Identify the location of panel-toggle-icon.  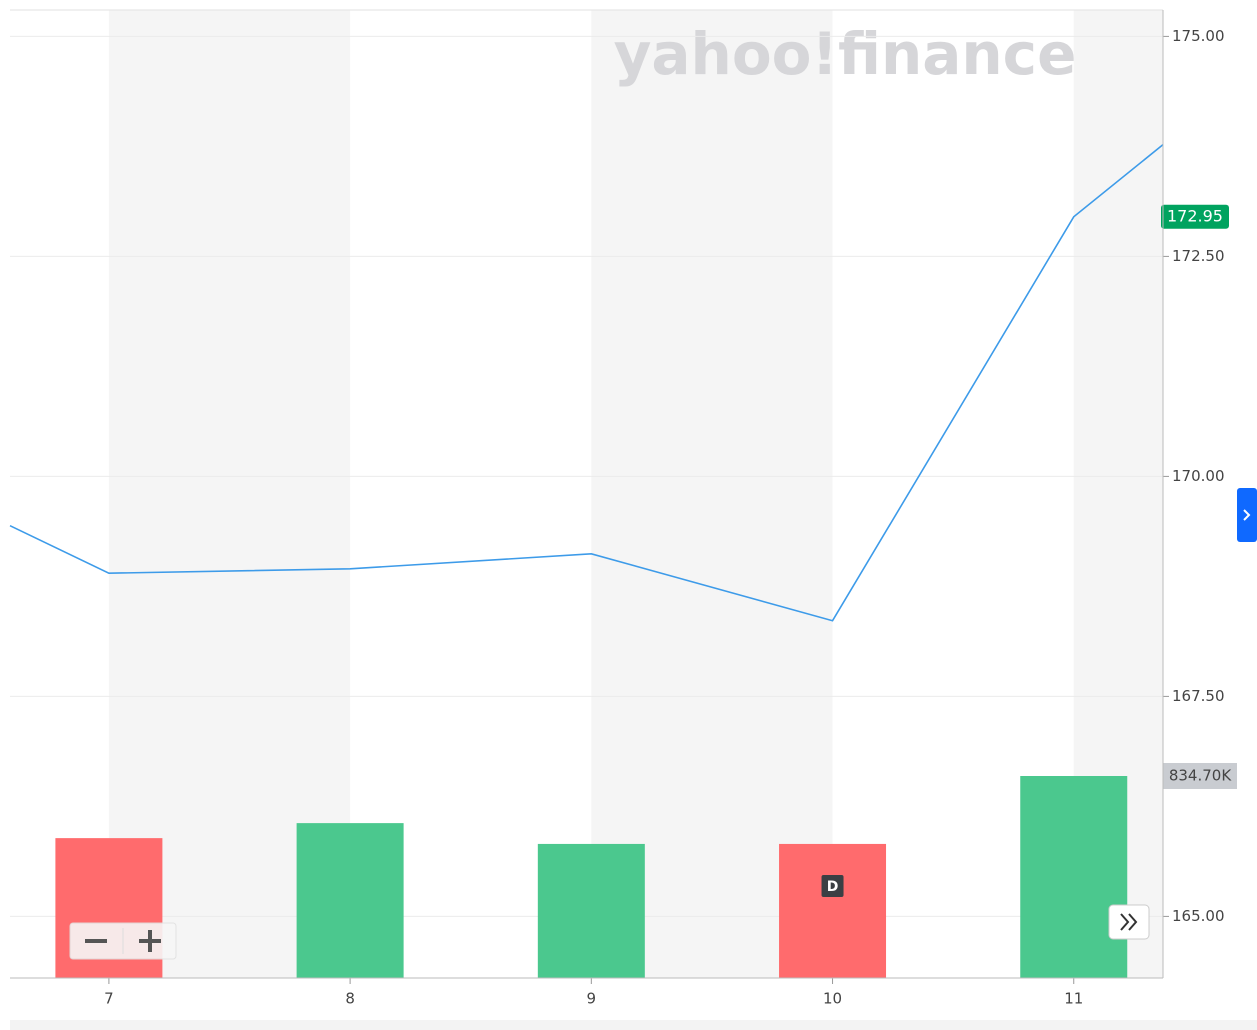
(1247, 515).